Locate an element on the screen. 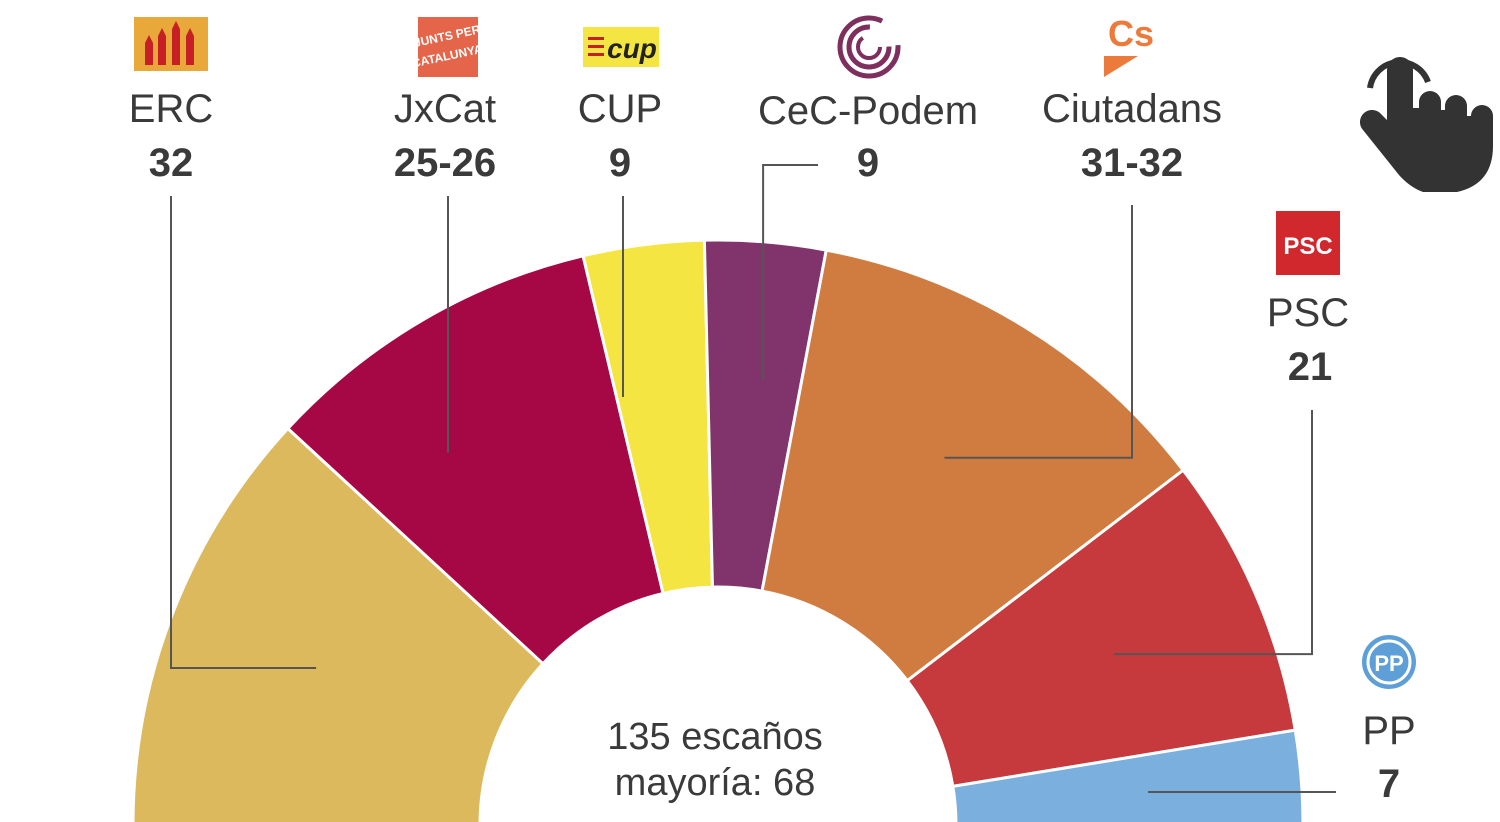 Image resolution: width=1500 pixels, height=822 pixels. segment-jxcat is located at coordinates (475, 459).